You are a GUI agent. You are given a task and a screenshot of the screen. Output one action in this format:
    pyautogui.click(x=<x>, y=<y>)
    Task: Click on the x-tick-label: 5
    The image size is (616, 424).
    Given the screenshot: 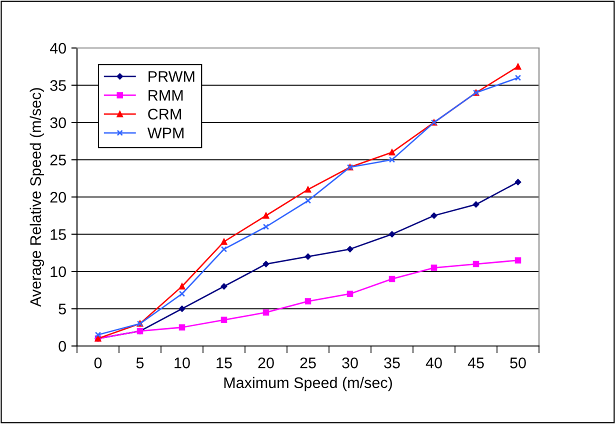 What is the action you would take?
    pyautogui.click(x=140, y=363)
    